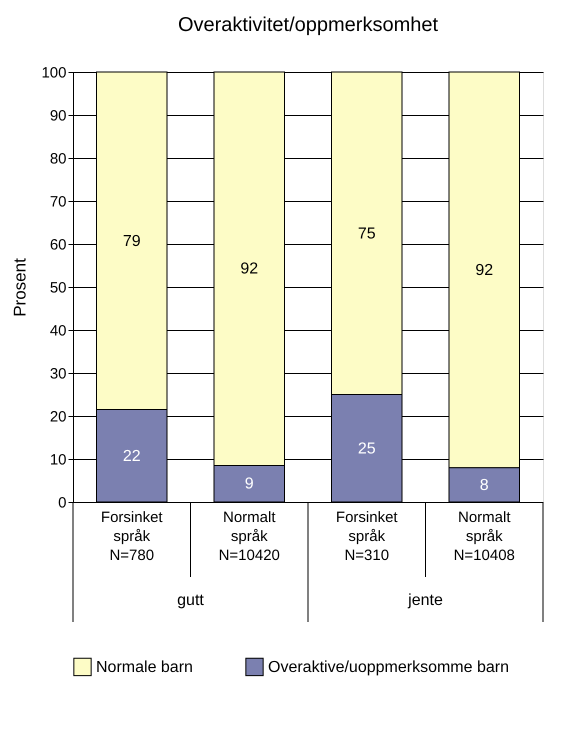 The width and height of the screenshot is (573, 733). Describe the element at coordinates (58, 417) in the screenshot. I see `y-tick-label: 20` at that location.